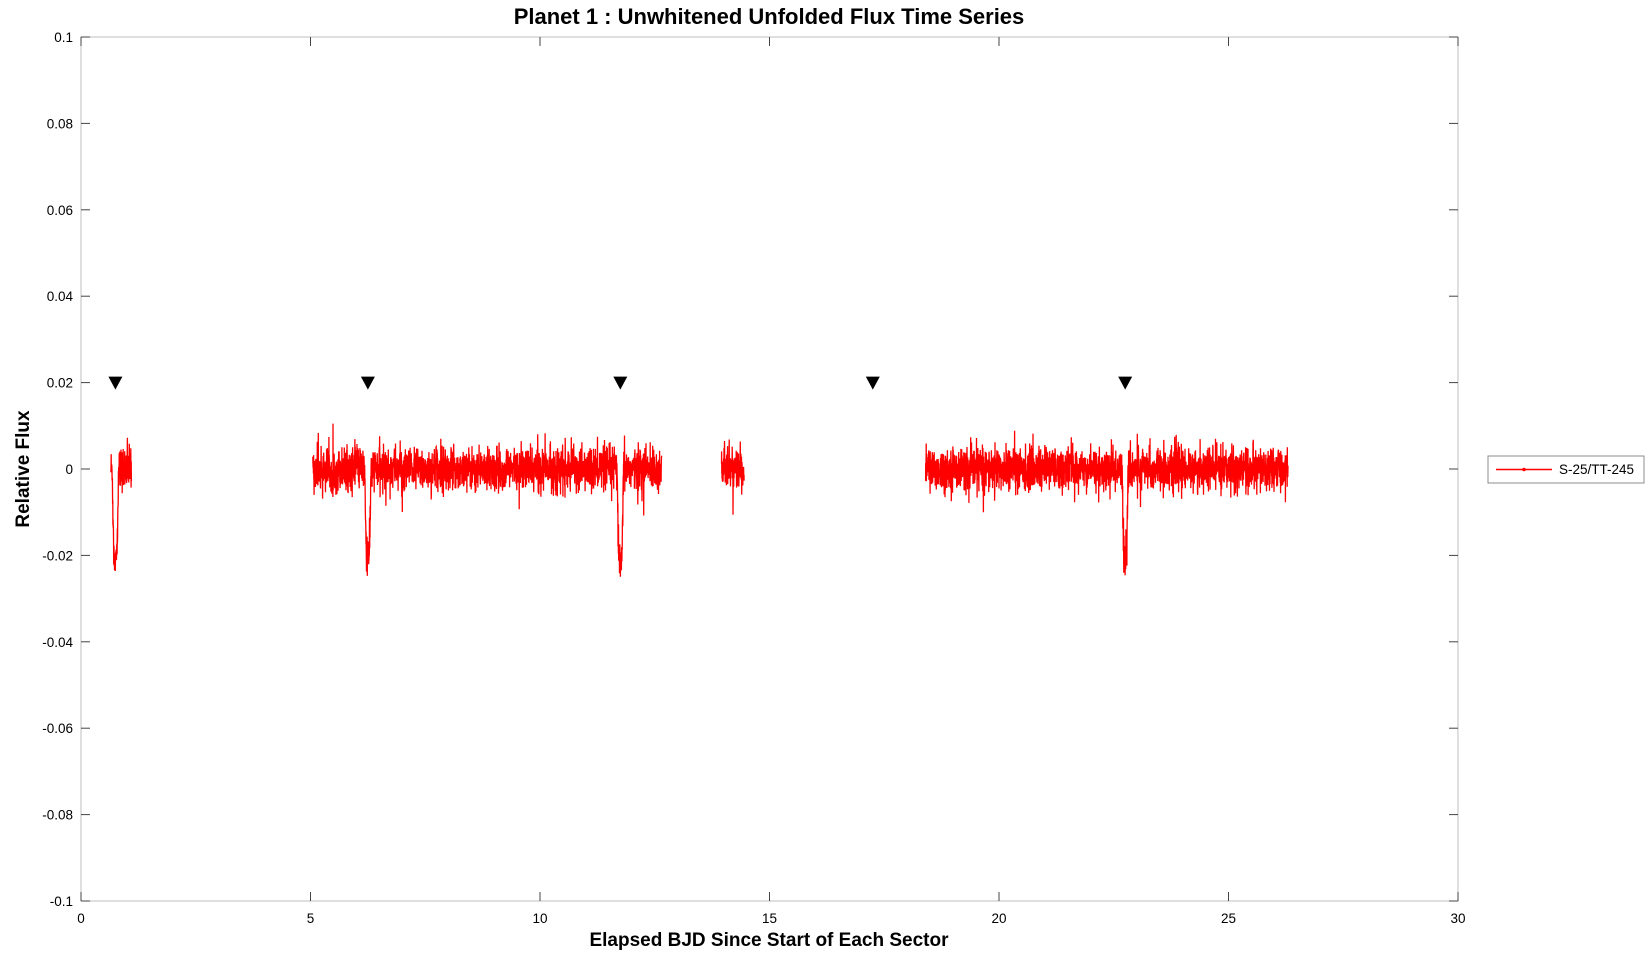  I want to click on legend-entry-label: S-25/TT-245, so click(1596, 469).